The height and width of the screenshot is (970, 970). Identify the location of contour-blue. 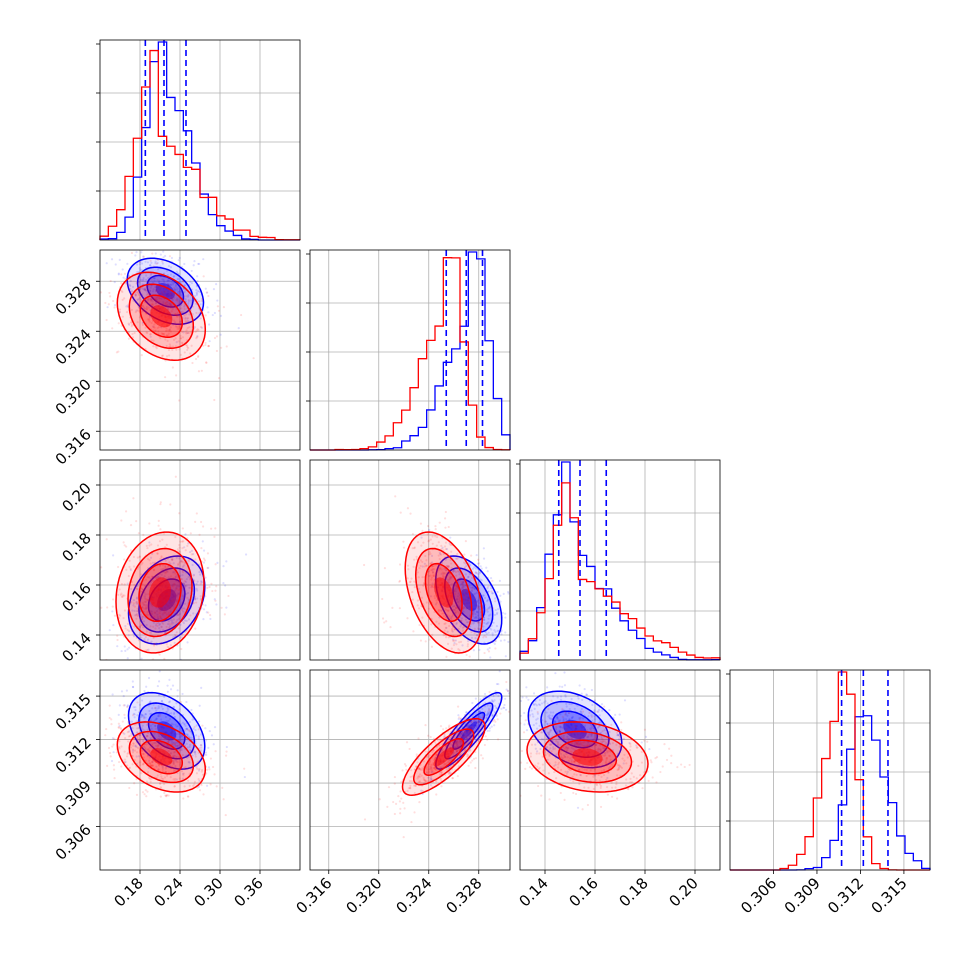
(575, 729).